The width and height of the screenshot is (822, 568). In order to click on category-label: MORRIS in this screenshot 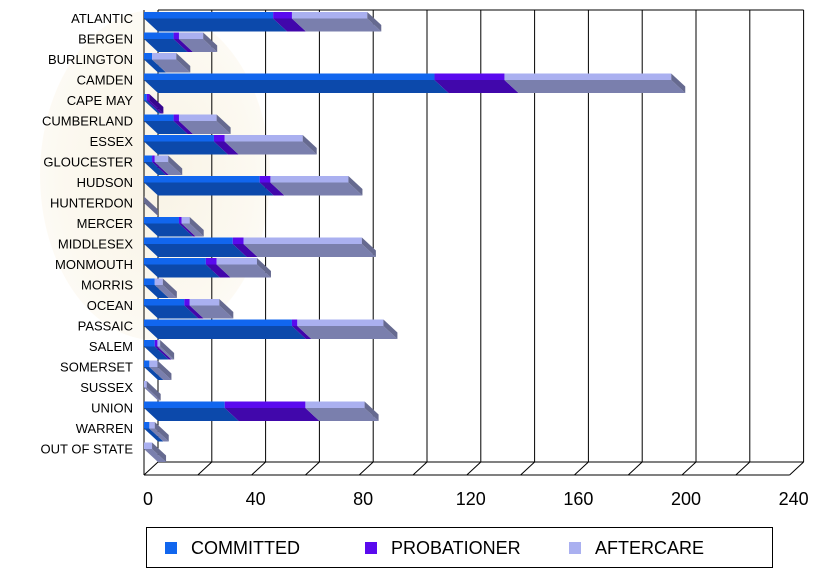, I will do `click(107, 285)`.